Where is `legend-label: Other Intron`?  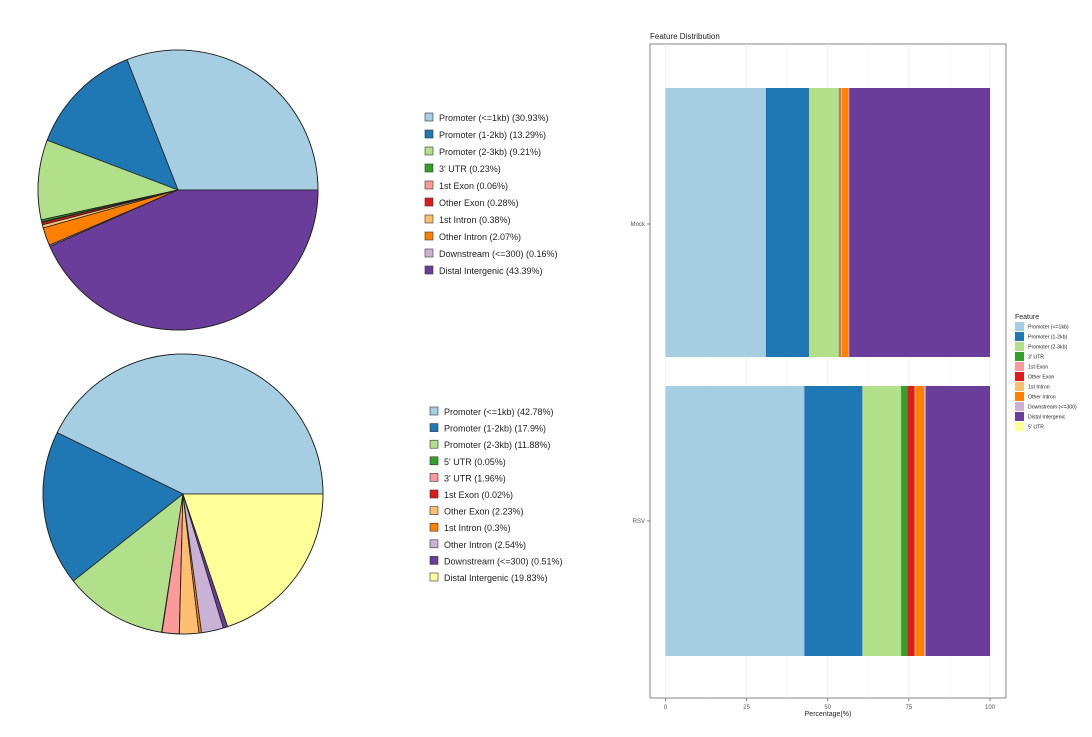 legend-label: Other Intron is located at coordinates (1042, 398).